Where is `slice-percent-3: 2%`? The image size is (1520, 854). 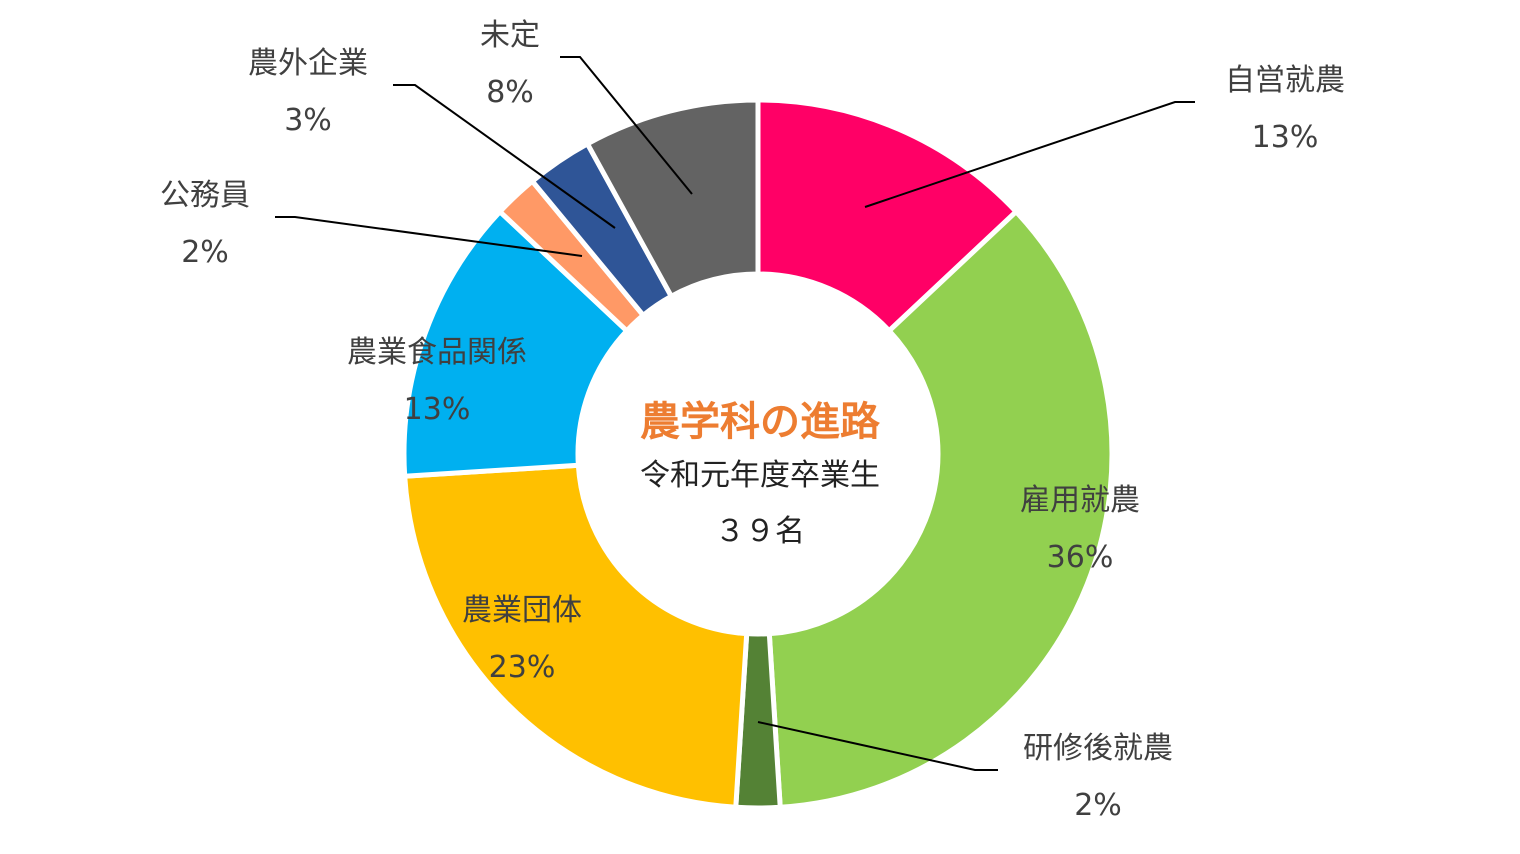
slice-percent-3: 2% is located at coordinates (1098, 805).